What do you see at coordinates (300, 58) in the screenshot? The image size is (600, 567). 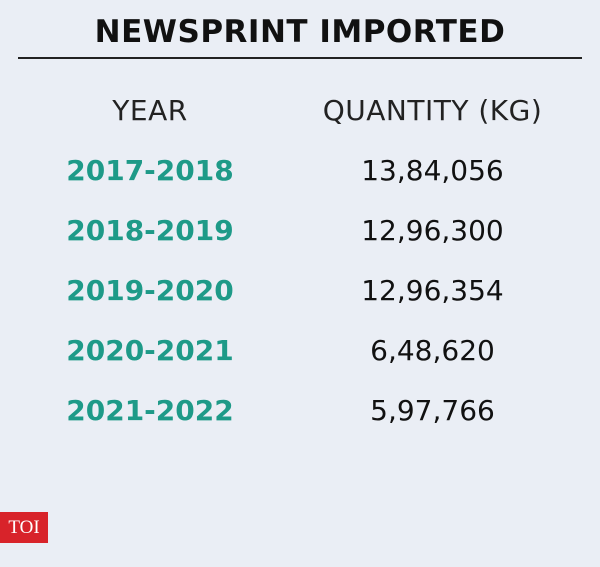 I see `title-rule` at bounding box center [300, 58].